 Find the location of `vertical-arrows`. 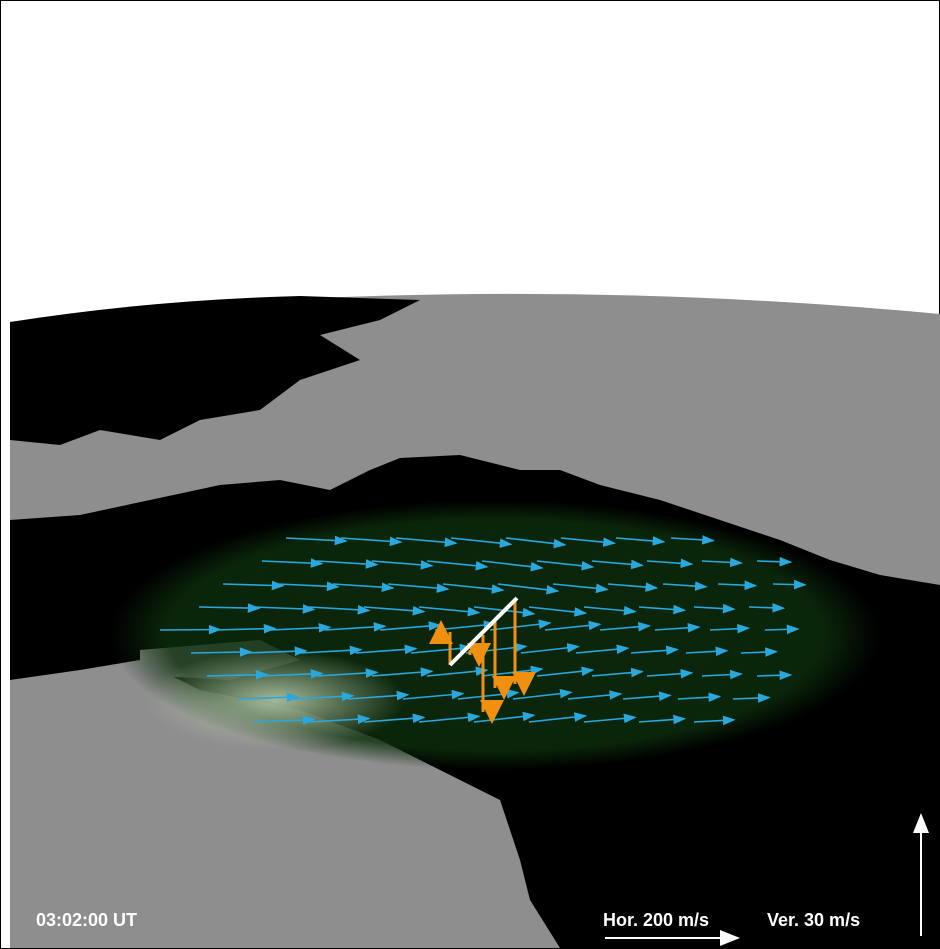

vertical-arrows is located at coordinates (482, 662).